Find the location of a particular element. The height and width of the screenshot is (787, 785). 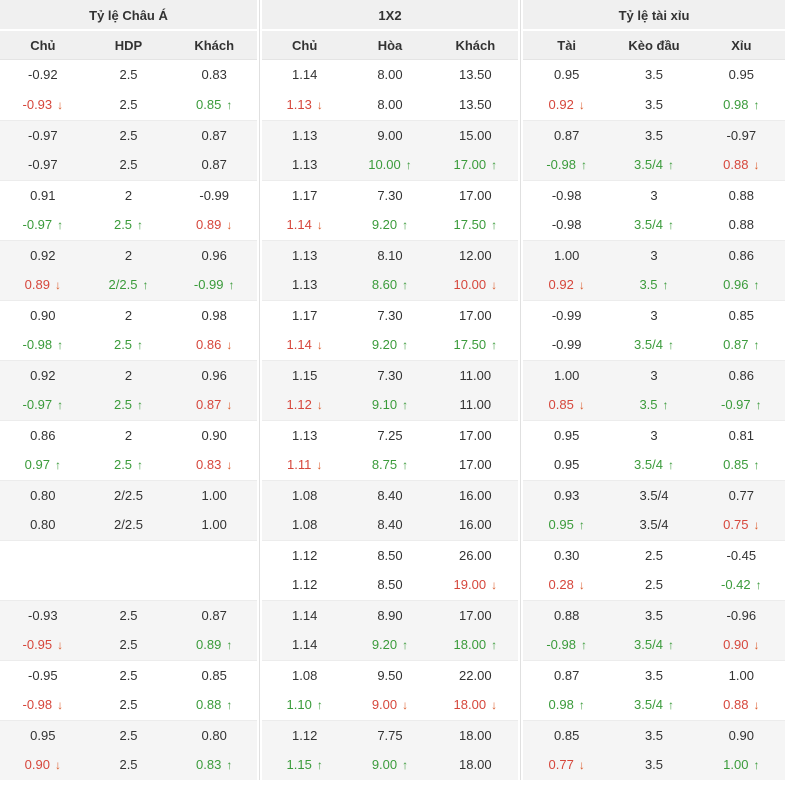

odds-value: -0.45 is located at coordinates (741, 555).